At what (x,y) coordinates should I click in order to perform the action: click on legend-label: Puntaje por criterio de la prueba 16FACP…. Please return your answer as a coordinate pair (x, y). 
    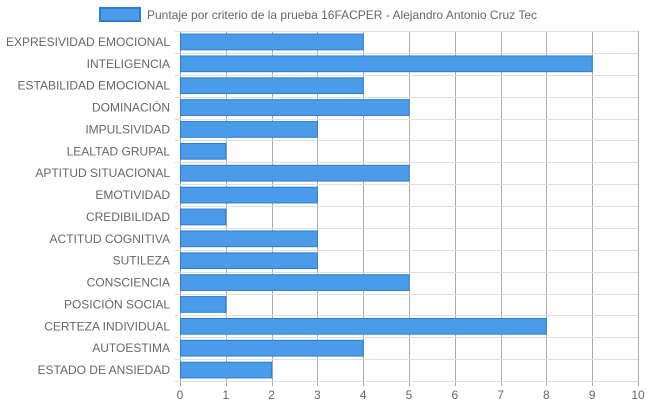
    Looking at the image, I should click on (342, 15).